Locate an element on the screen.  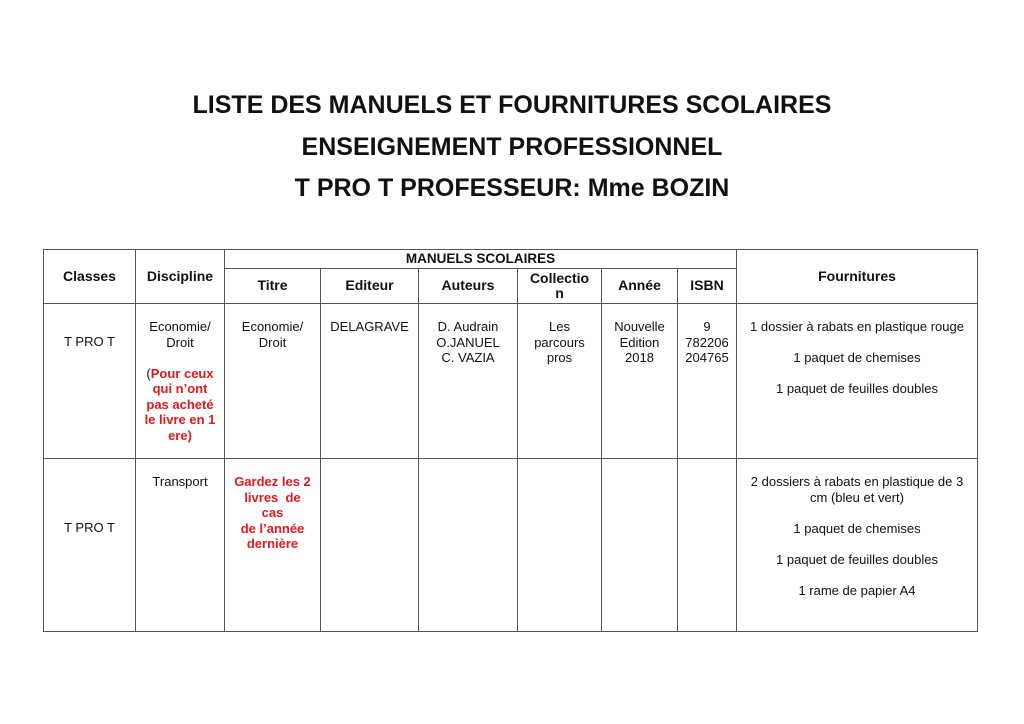
discipline-note: (Pour ceux is located at coordinates (180, 373).